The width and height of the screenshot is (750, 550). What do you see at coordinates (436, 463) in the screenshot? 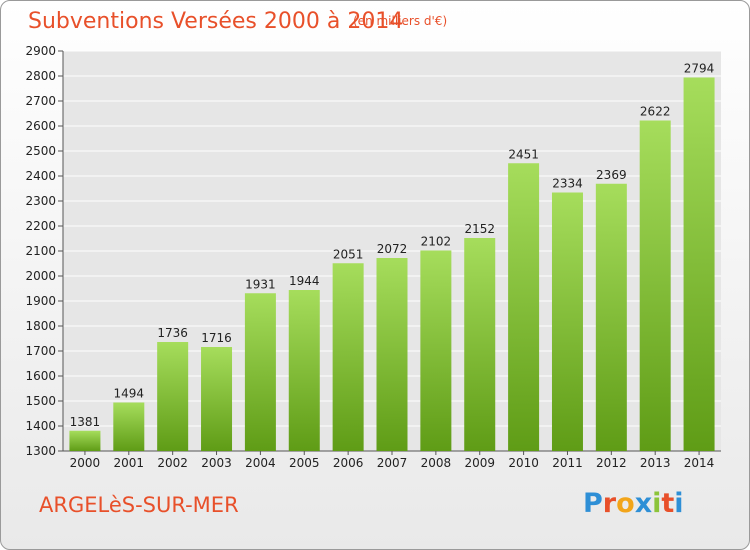
I see `x-tick-label-2008: 2008` at bounding box center [436, 463].